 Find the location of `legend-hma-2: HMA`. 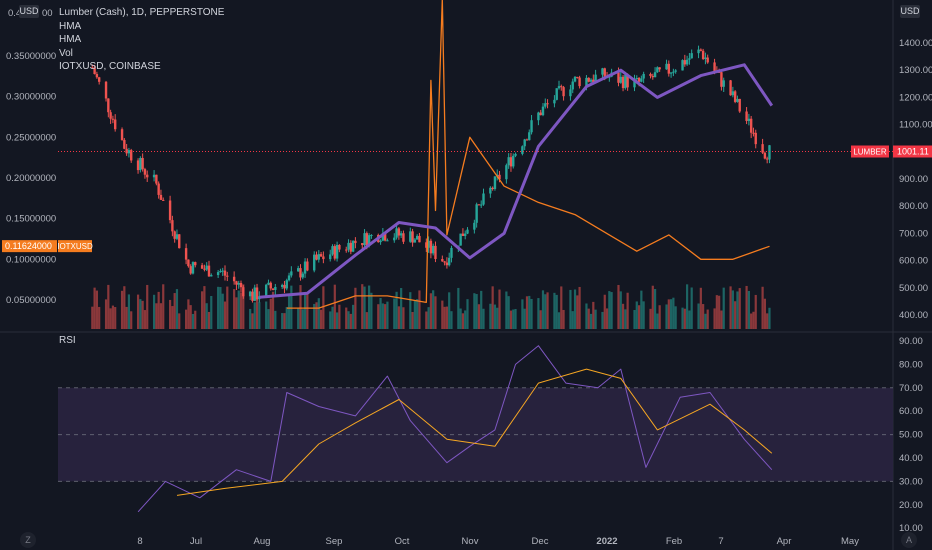

legend-hma-2: HMA is located at coordinates (70, 39).